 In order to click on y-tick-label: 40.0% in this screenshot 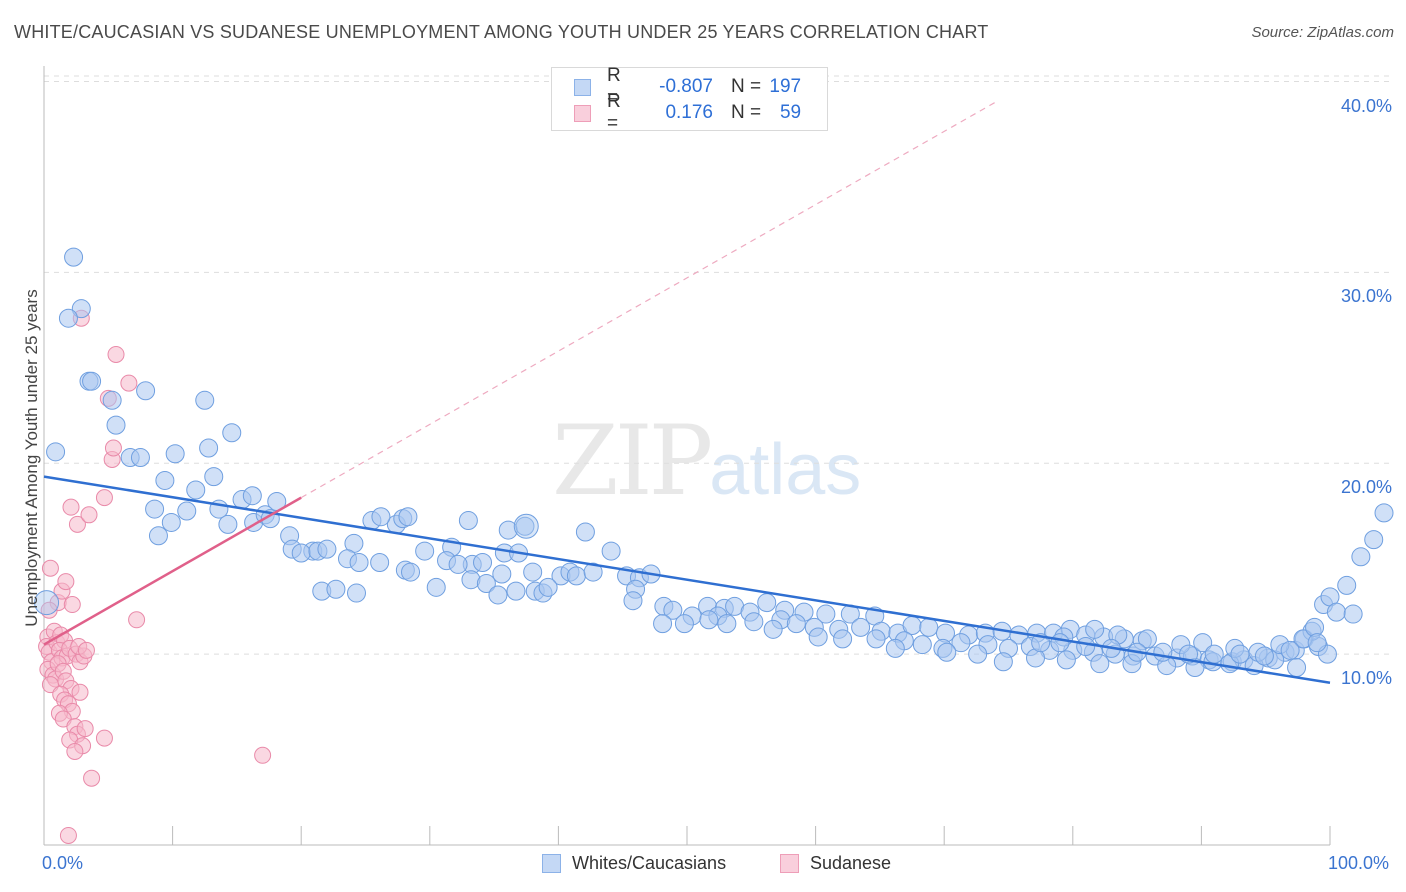, I will do `click(1366, 105)`.